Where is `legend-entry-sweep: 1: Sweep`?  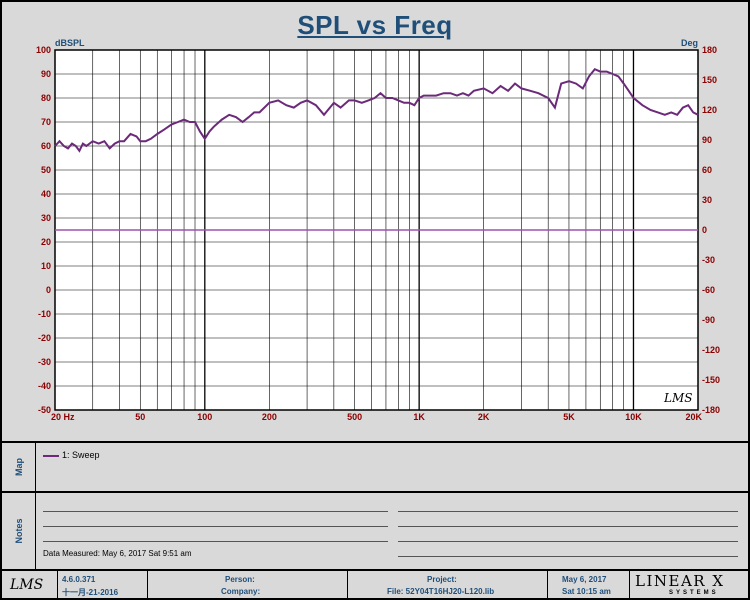
legend-entry-sweep: 1: Sweep is located at coordinates (81, 455).